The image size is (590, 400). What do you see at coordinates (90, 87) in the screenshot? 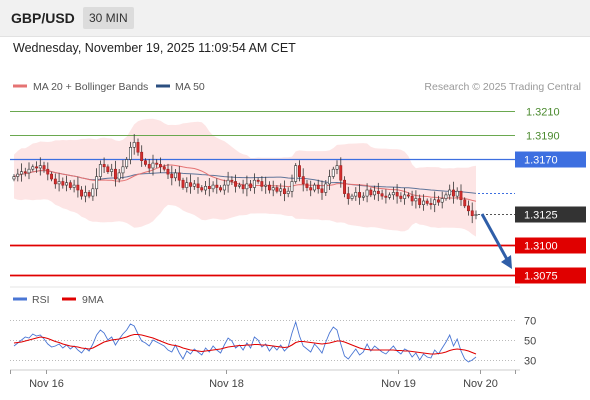
I see `ma20-legend-label: MA 20 + Bollinger Bands` at bounding box center [90, 87].